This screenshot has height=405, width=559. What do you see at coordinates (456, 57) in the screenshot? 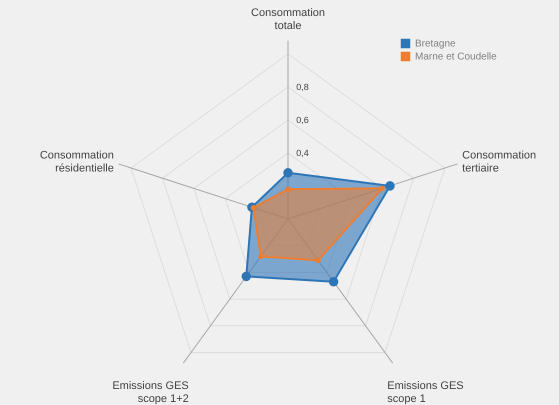
I see `legend-label: Marne et Coudelle` at bounding box center [456, 57].